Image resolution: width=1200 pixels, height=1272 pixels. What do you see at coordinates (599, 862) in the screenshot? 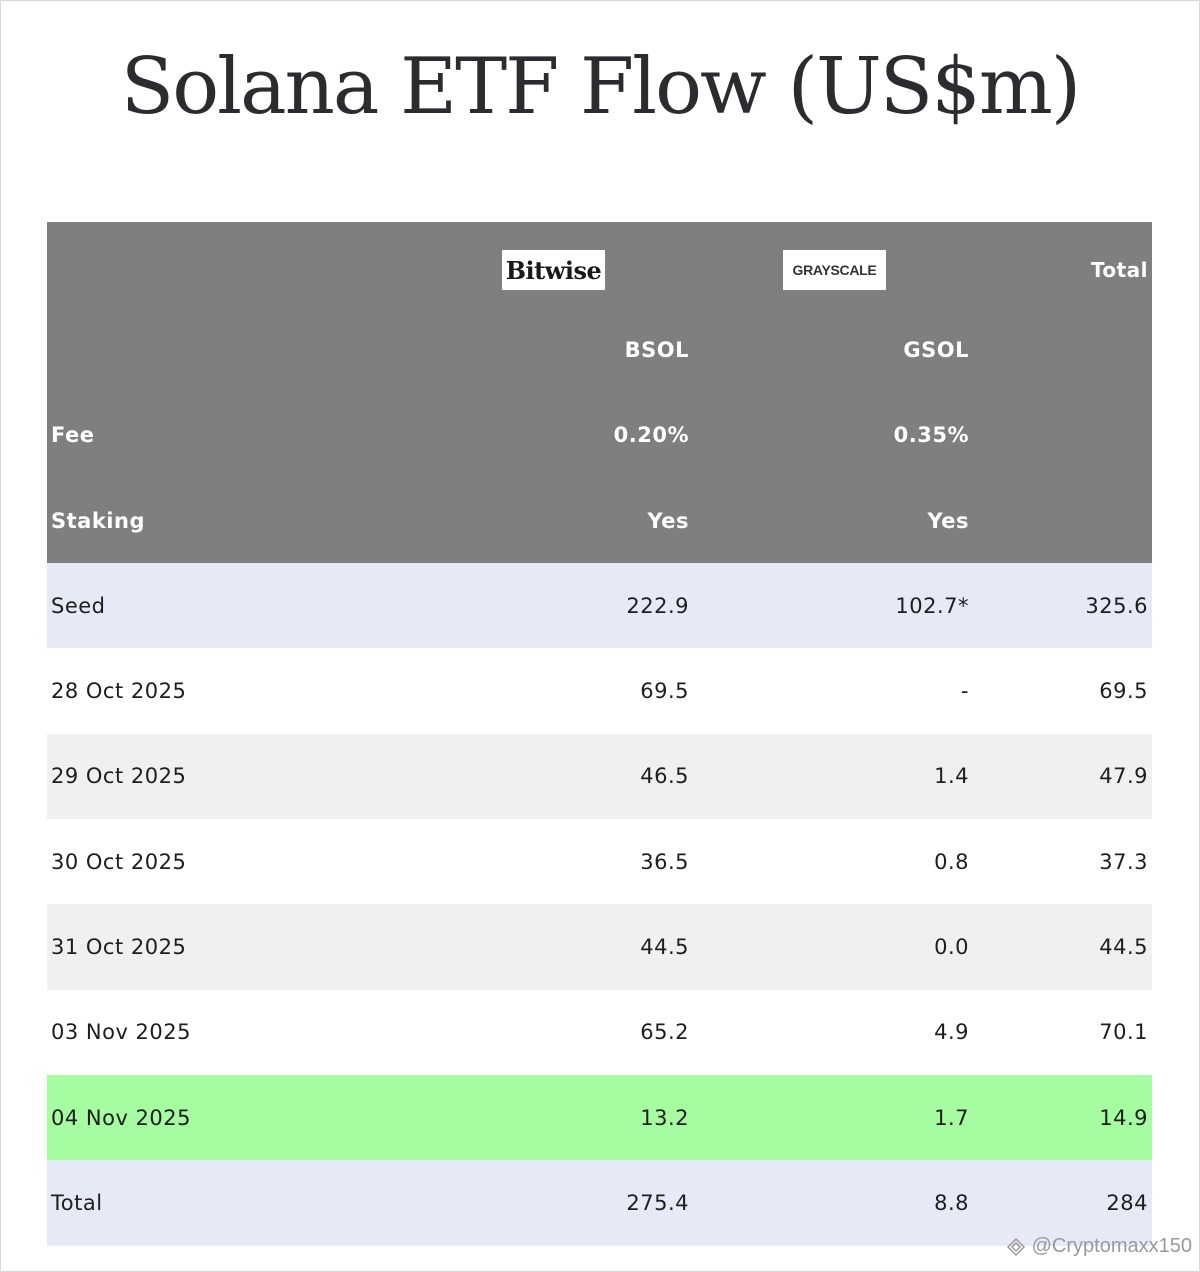
I see `table-row: 30 Oct 2025 36.5 0.8 37.3` at bounding box center [599, 862].